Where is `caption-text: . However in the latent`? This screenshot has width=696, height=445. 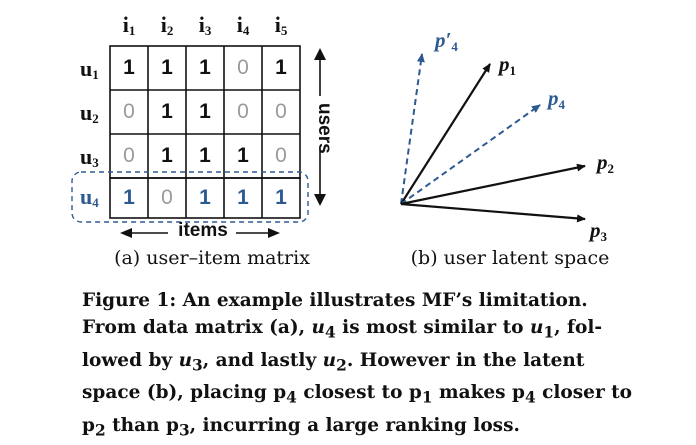 caption-text: . However in the latent is located at coordinates (465, 360).